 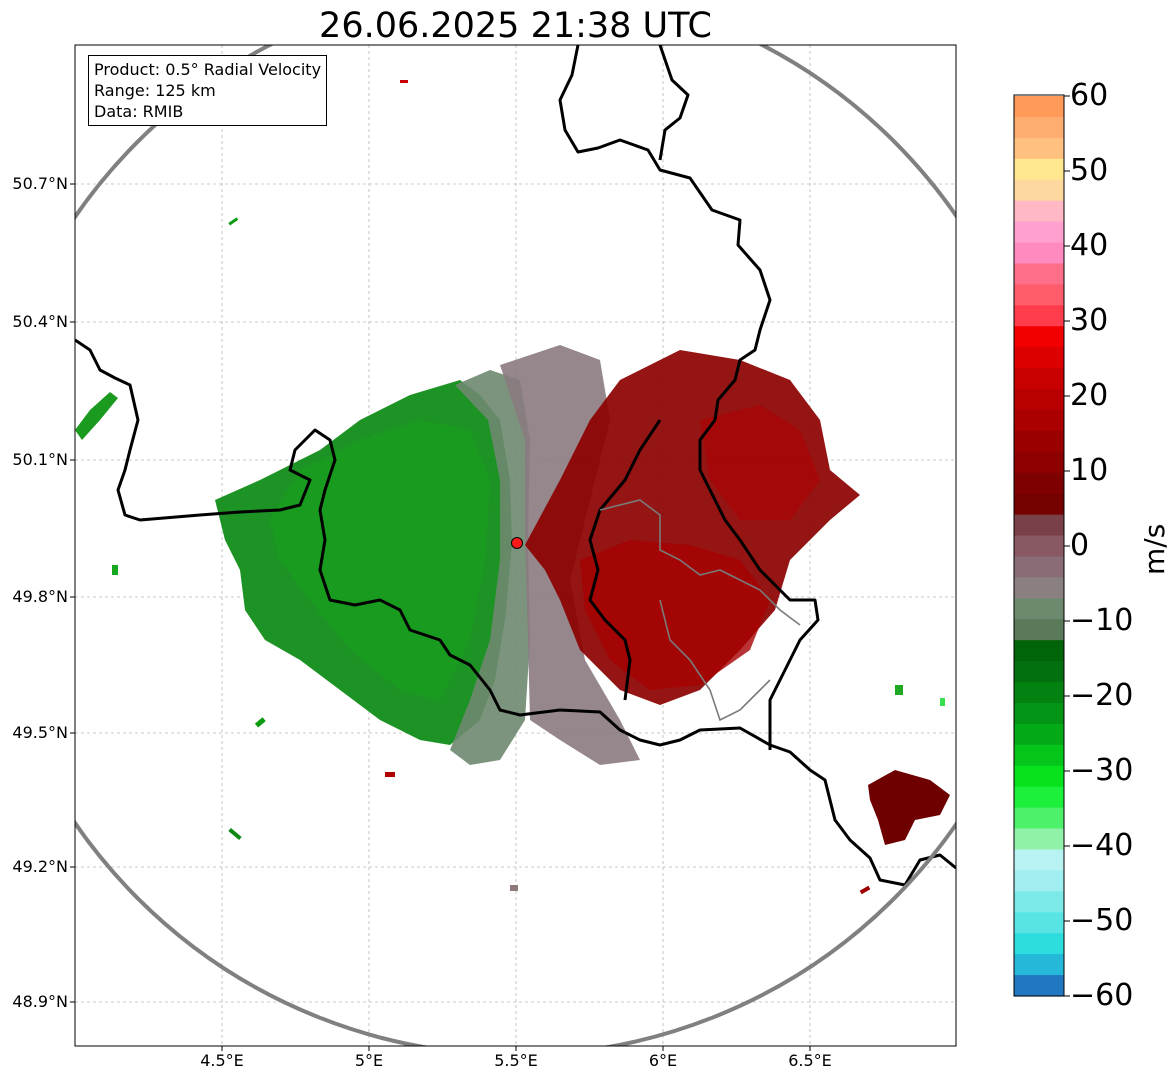 I want to click on colorbar-tick-label: 50, so click(x=1089, y=170).